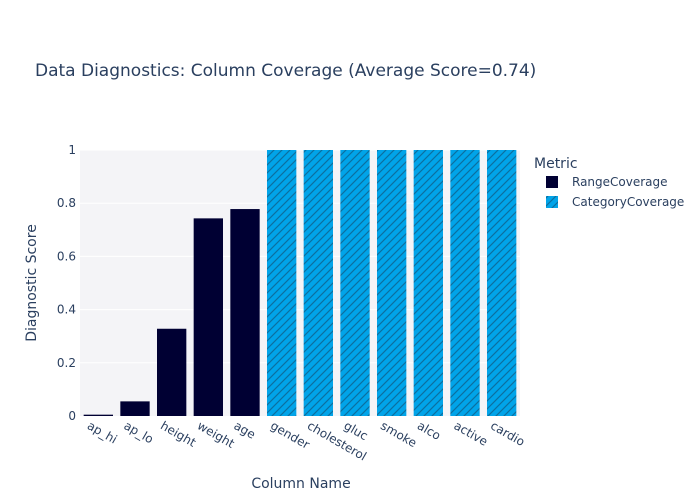 The image size is (700, 500). I want to click on y-tick-label: 0.4, so click(66, 310).